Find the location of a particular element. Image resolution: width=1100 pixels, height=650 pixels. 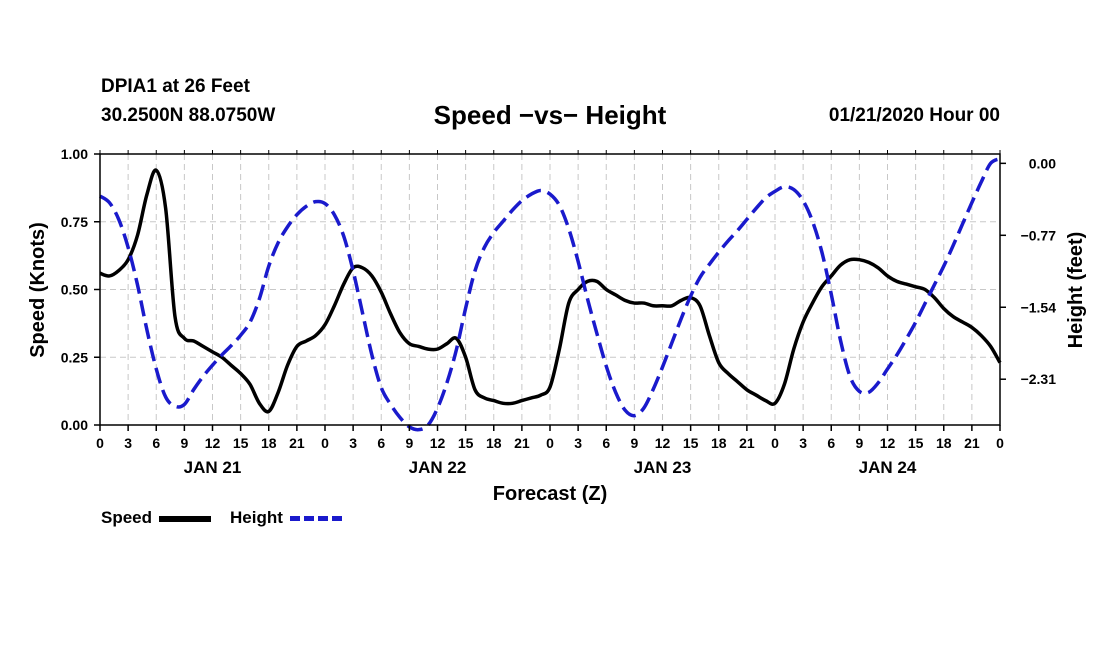

y-tick-label: 0.25 is located at coordinates (74, 357).